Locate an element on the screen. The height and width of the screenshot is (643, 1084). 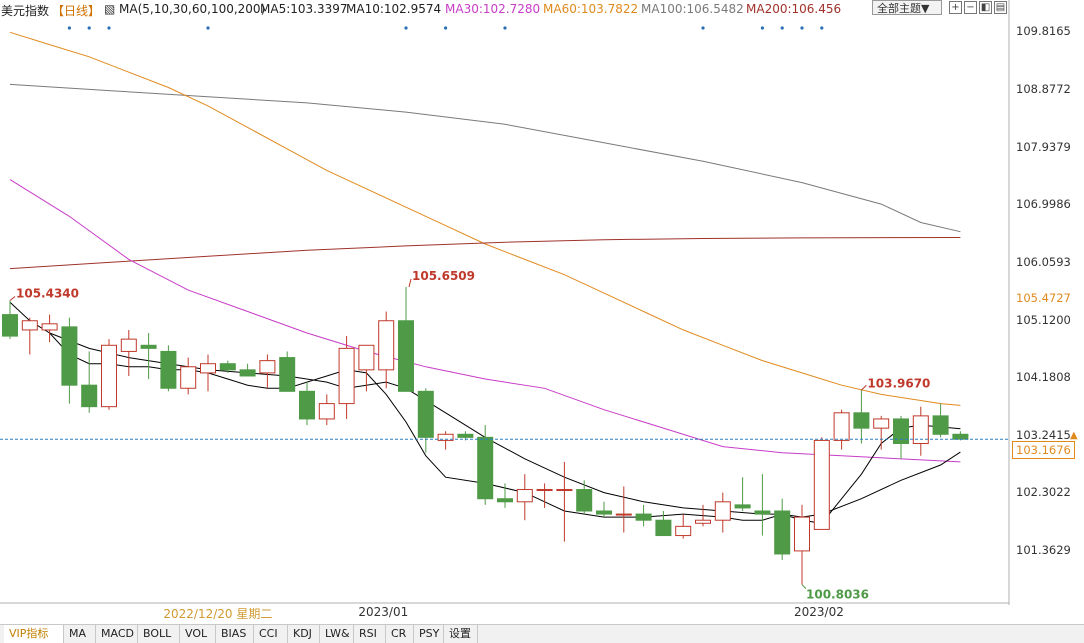
zoom-out-icon: − is located at coordinates (970, 7).